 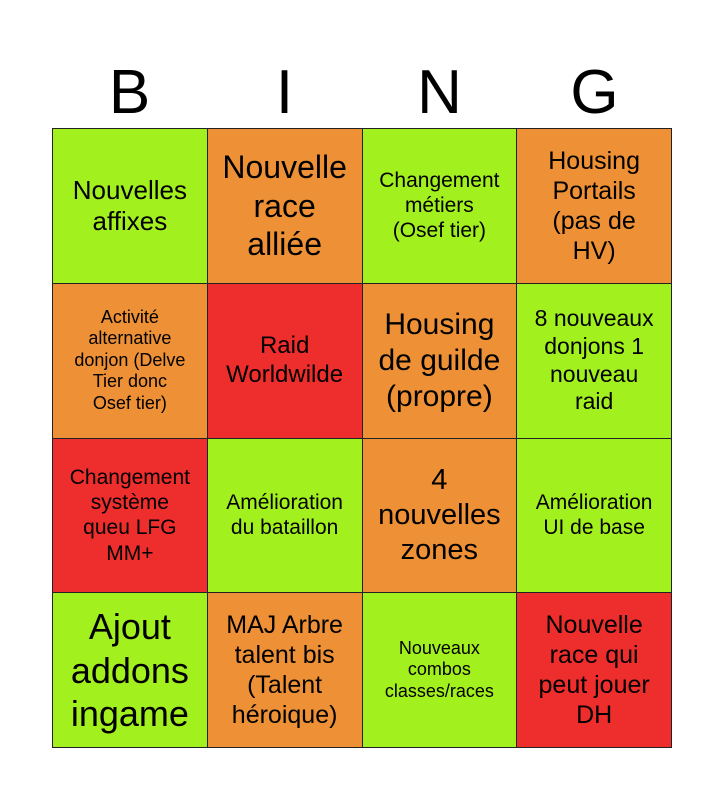 What do you see at coordinates (285, 374) in the screenshot?
I see `cell-text-line: Worldwilde` at bounding box center [285, 374].